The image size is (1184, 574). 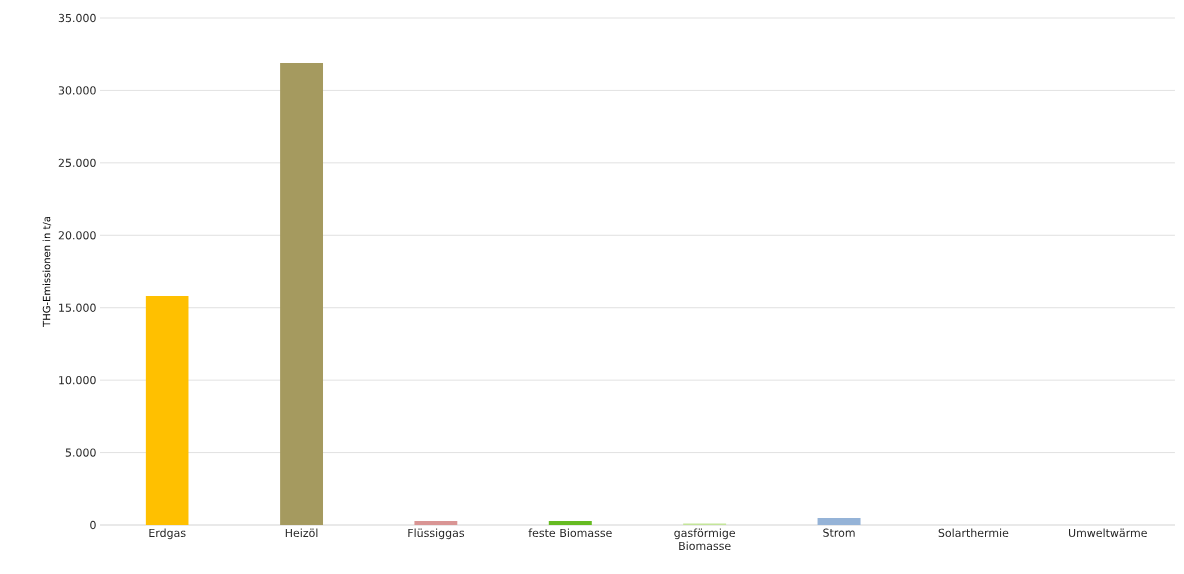 What do you see at coordinates (77, 380) in the screenshot?
I see `y-tick-label: 10.000` at bounding box center [77, 380].